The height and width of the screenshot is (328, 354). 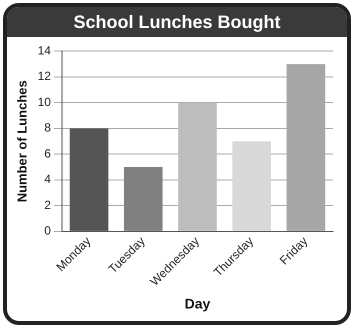 I want to click on x-axis-title: Day, so click(x=197, y=303).